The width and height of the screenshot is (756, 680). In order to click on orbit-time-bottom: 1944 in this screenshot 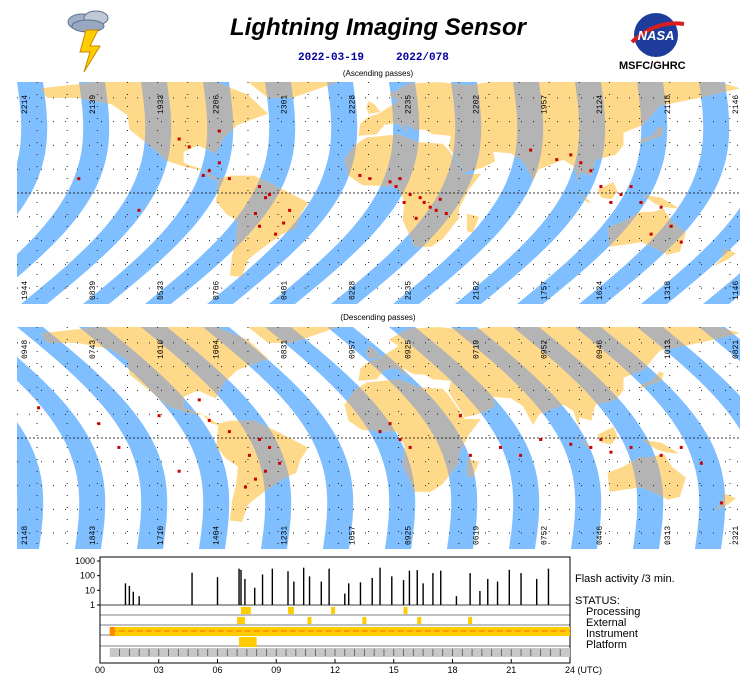, I will do `click(25, 290)`.